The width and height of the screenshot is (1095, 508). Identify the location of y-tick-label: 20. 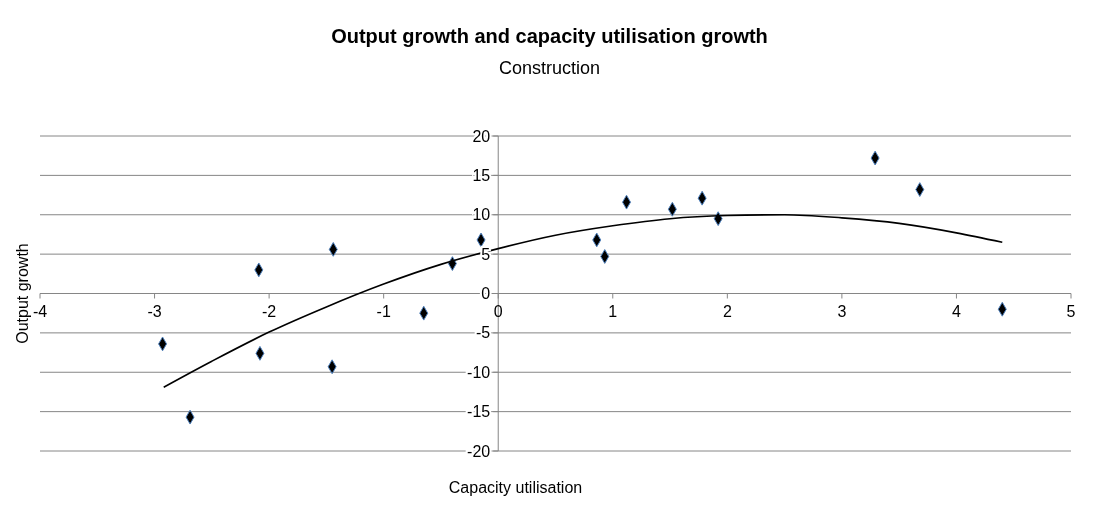
(481, 136).